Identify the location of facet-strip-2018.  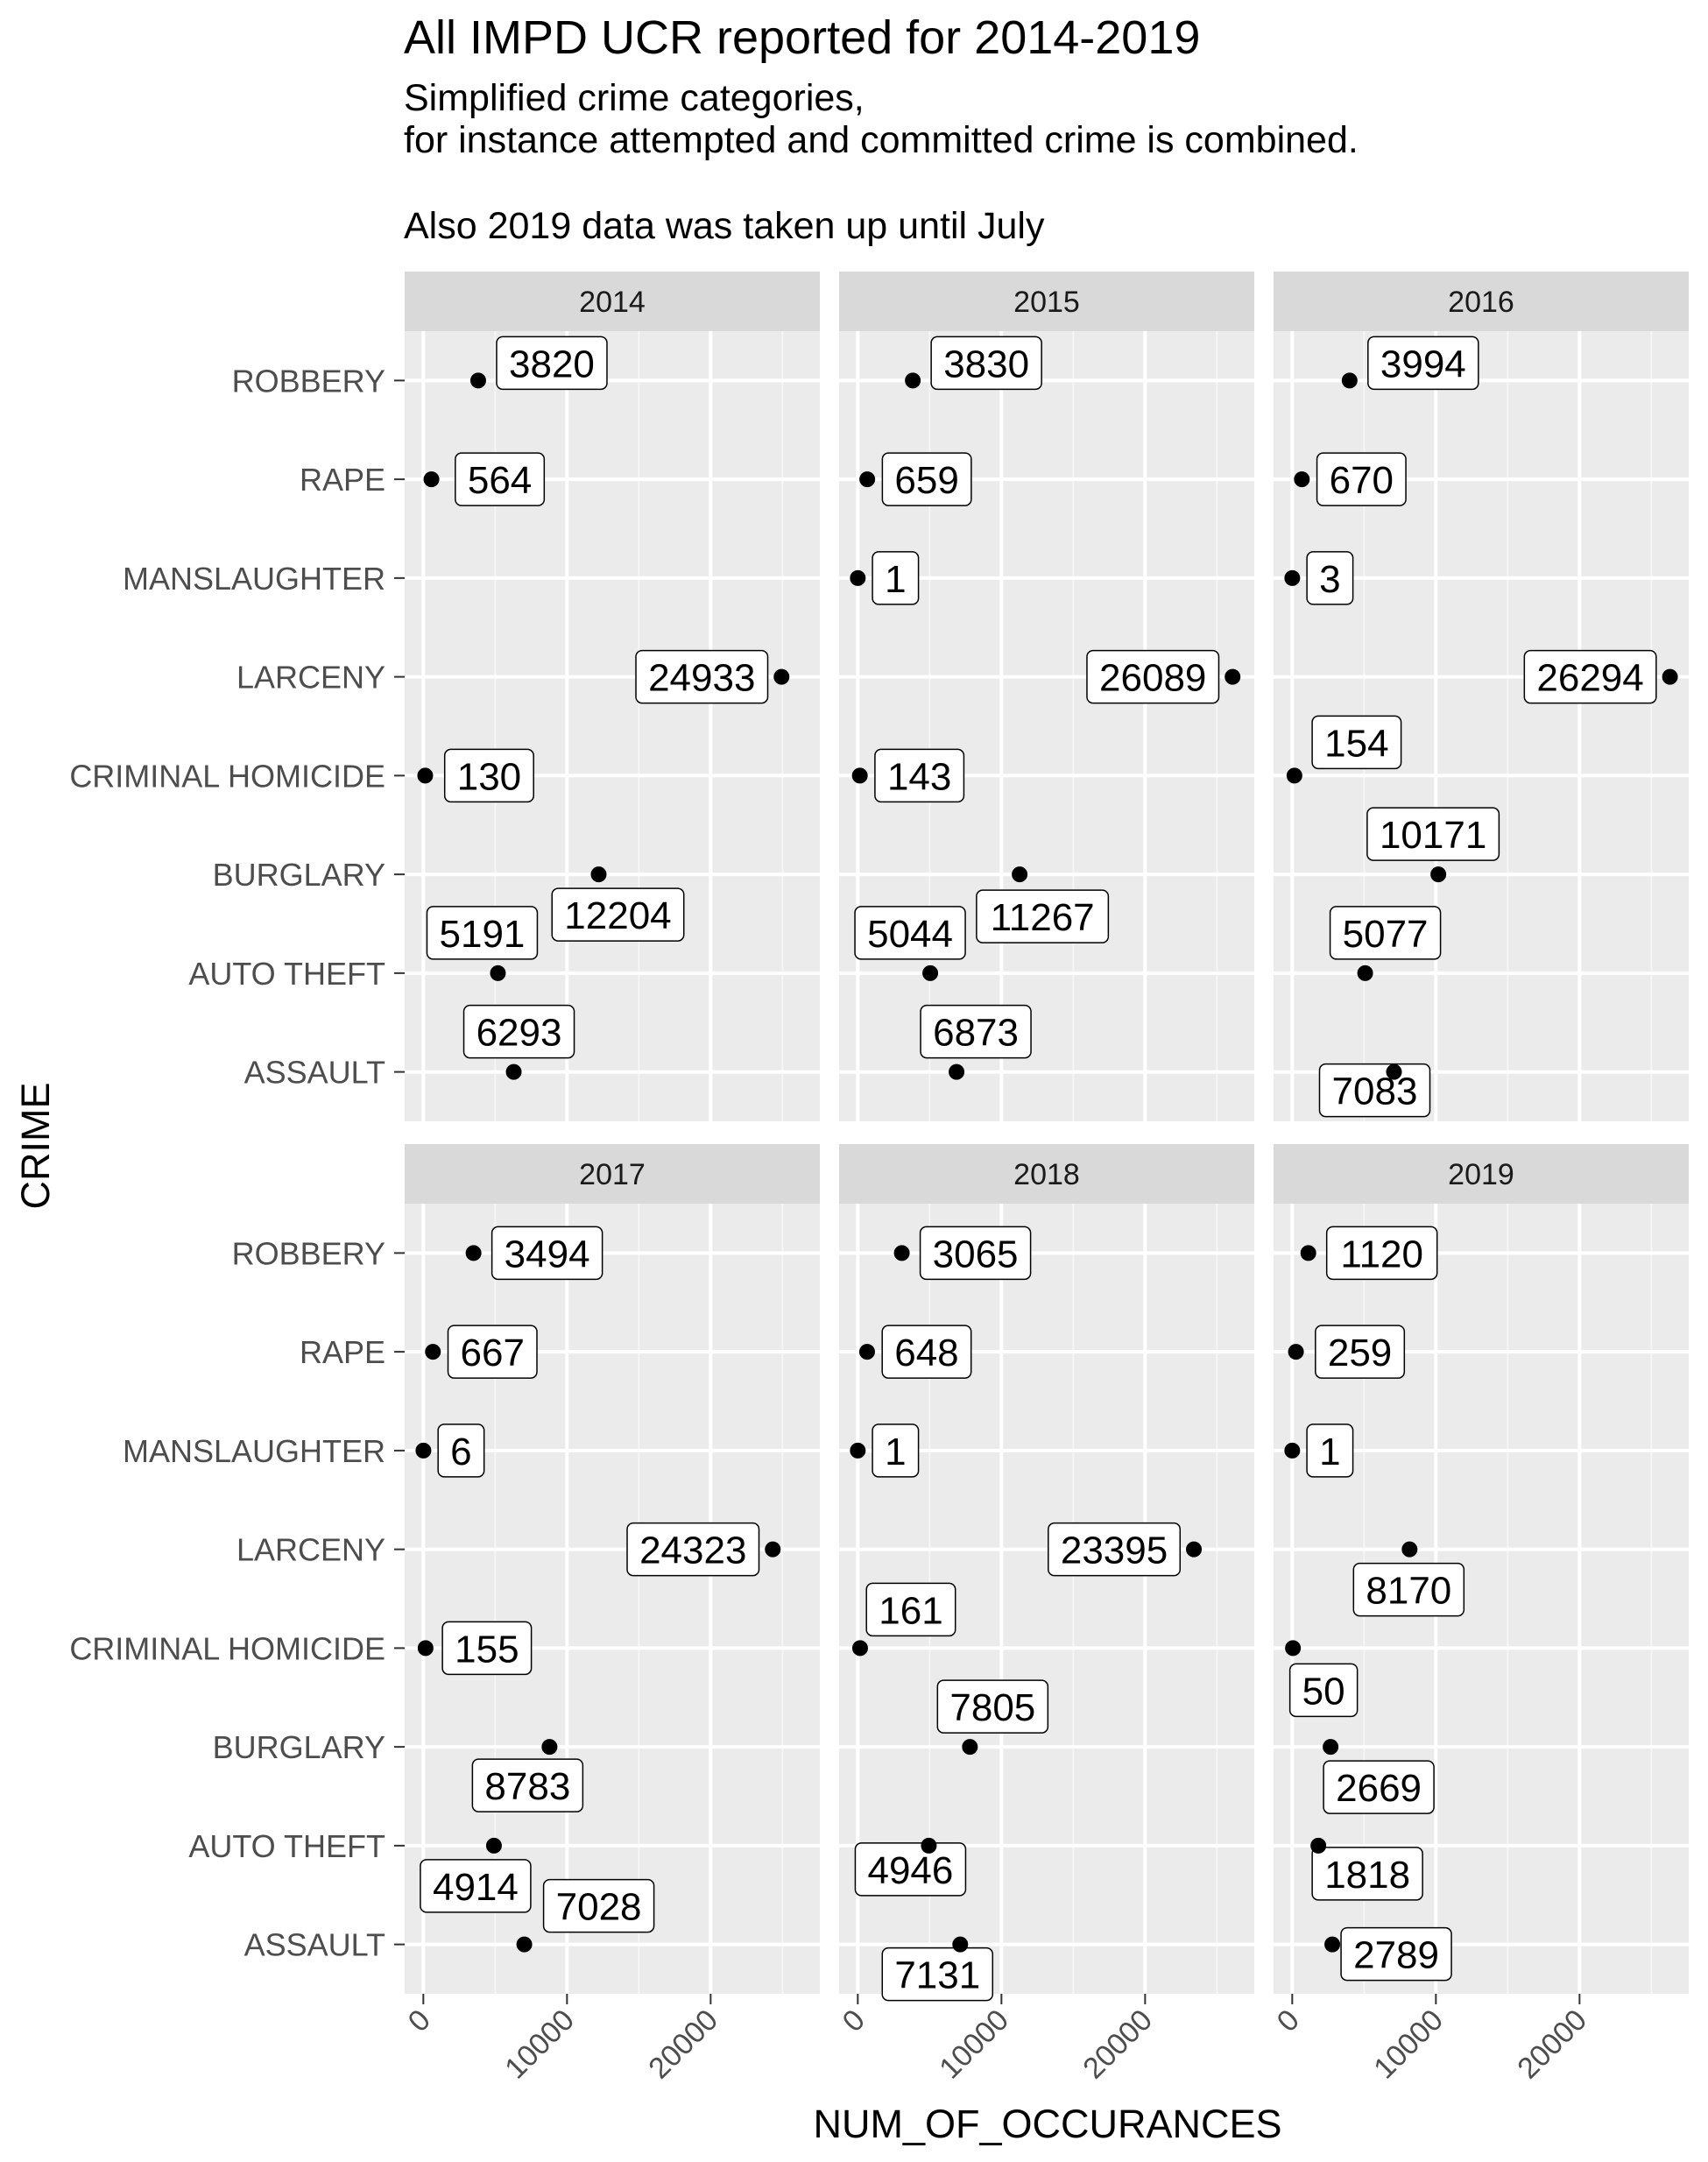
(1046, 1174).